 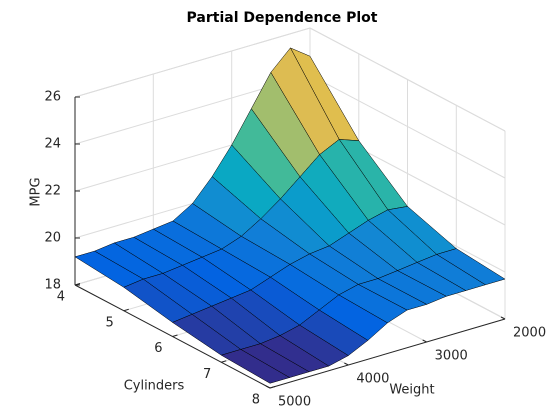 What do you see at coordinates (411, 390) in the screenshot?
I see `x-axis-label: Weight` at bounding box center [411, 390].